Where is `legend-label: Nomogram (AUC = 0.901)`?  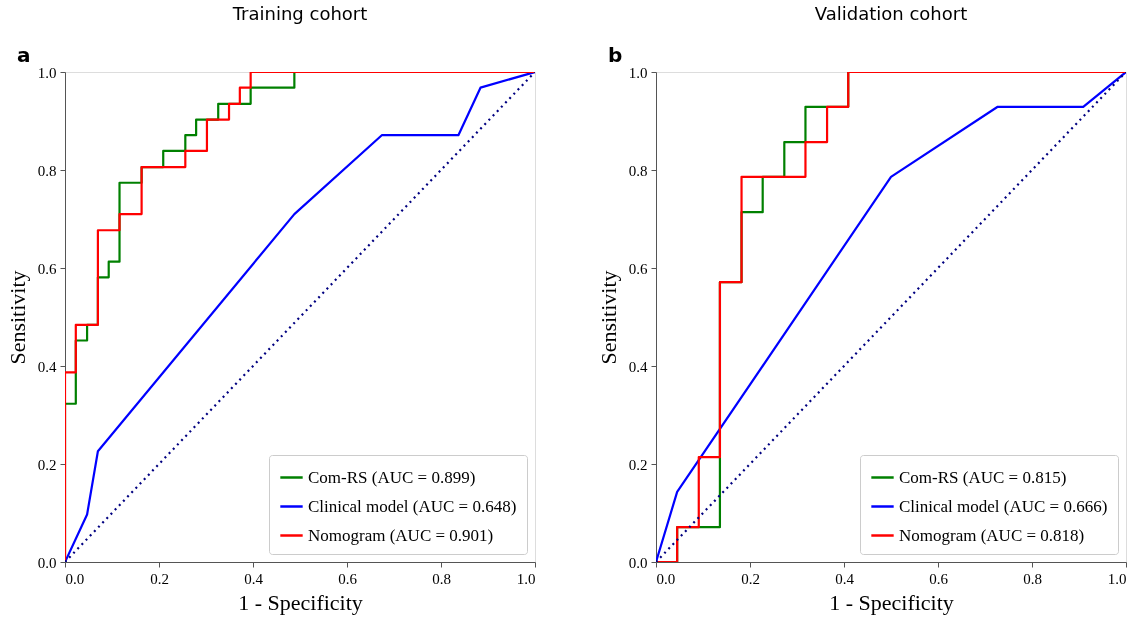 legend-label: Nomogram (AUC = 0.901) is located at coordinates (401, 535).